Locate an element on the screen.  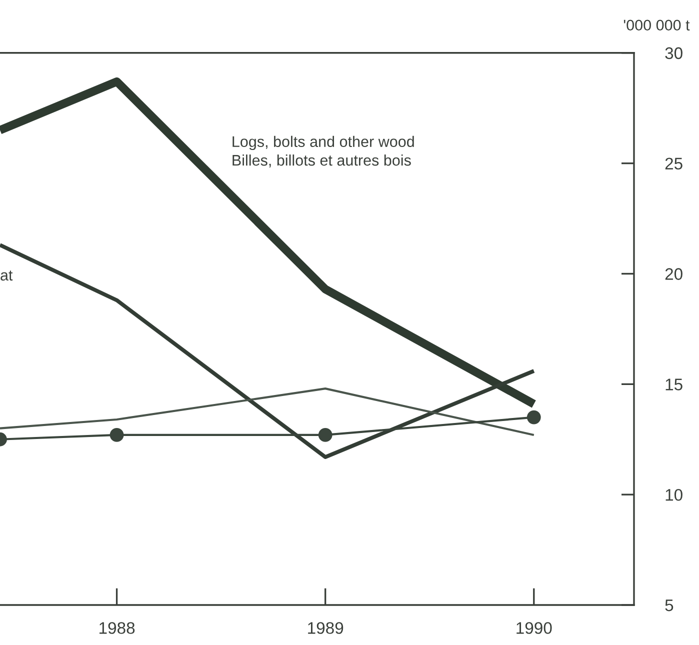
line-series is located at coordinates (267, 412).